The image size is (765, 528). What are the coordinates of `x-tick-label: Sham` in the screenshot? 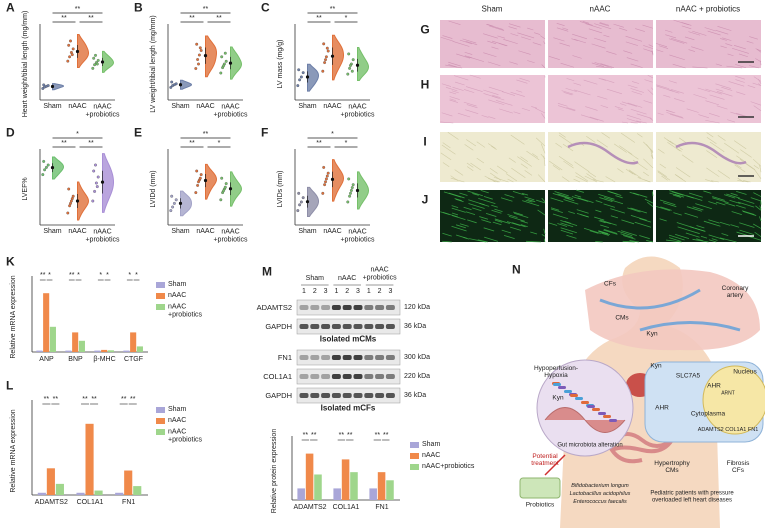 It's located at (52, 107).